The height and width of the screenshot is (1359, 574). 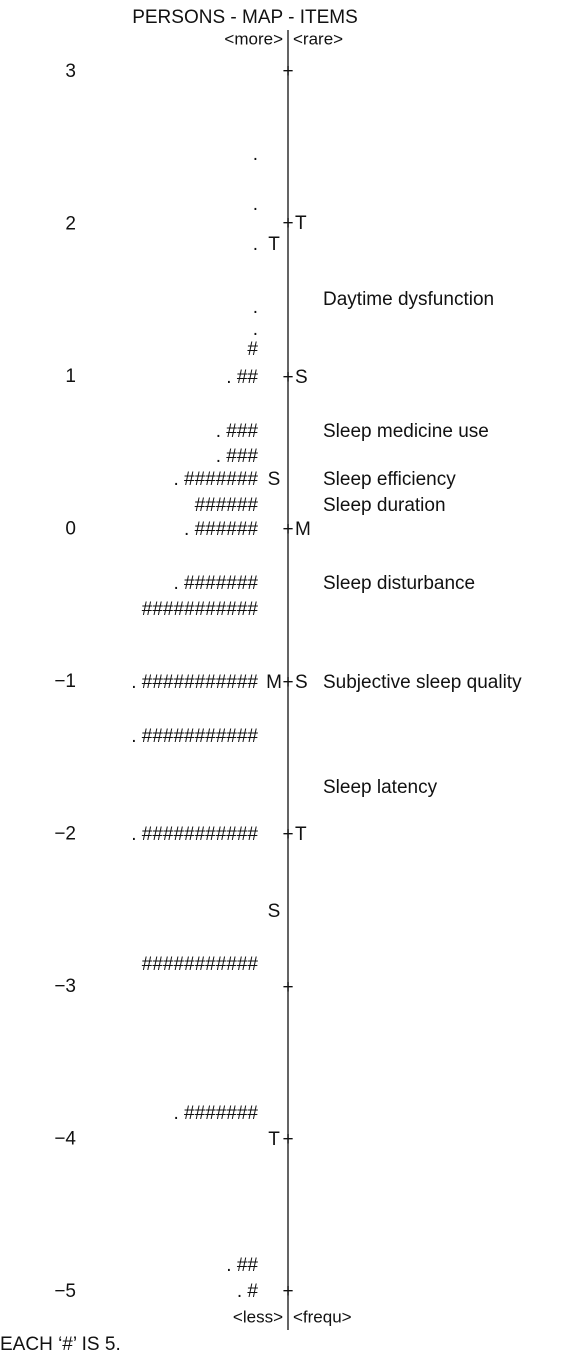 I want to click on persons: ######, so click(x=227, y=505).